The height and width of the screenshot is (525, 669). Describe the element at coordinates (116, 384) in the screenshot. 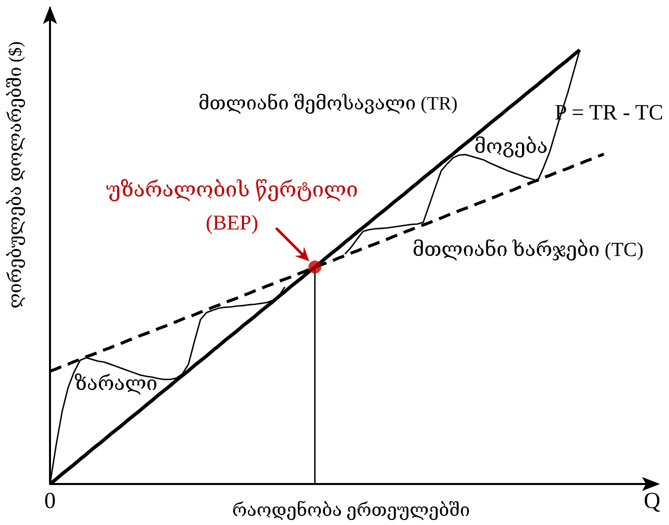

I see `annotation: ზარალი` at that location.